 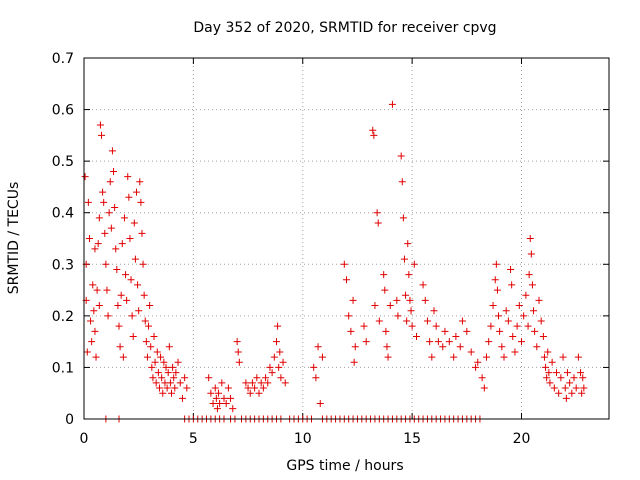 What do you see at coordinates (63, 317) in the screenshot?
I see `y-tick-label: 0.2` at bounding box center [63, 317].